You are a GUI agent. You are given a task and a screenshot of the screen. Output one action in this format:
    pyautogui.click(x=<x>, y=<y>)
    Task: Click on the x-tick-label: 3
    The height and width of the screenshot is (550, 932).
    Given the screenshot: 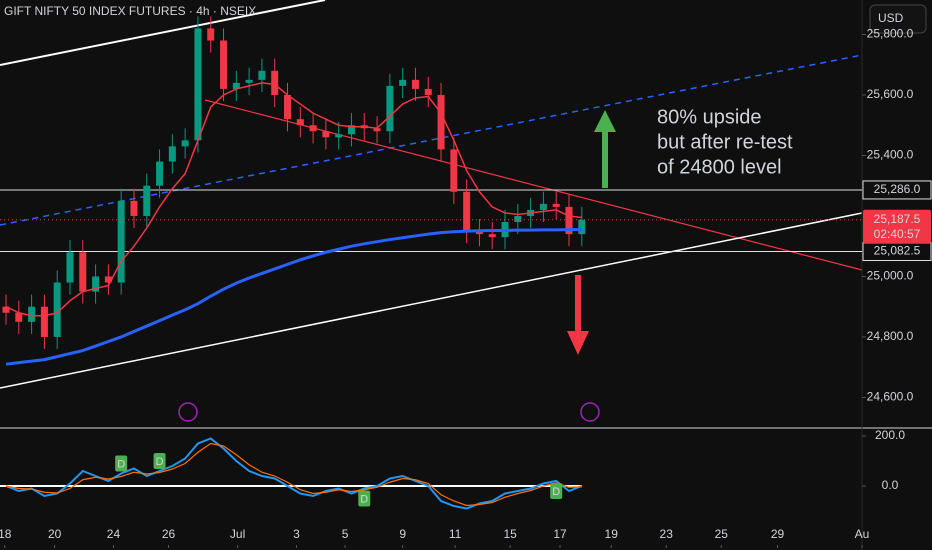 What is the action you would take?
    pyautogui.click(x=296, y=534)
    